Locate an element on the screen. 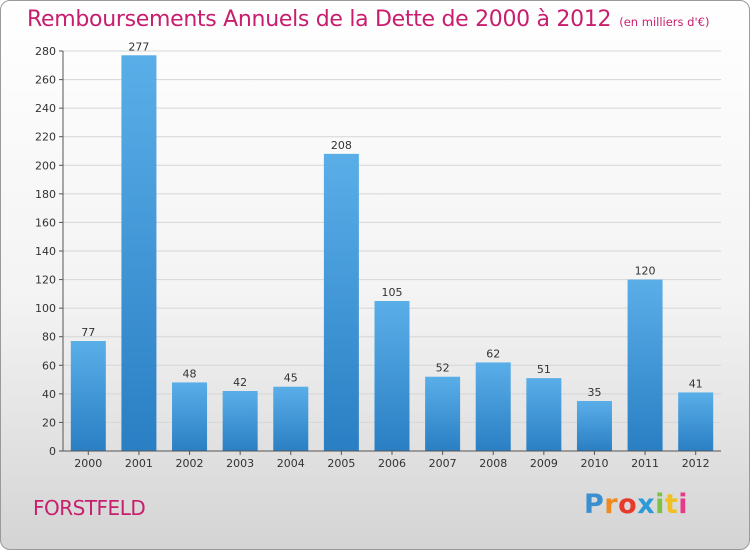 This screenshot has height=550, width=750. bar-2010 is located at coordinates (594, 426).